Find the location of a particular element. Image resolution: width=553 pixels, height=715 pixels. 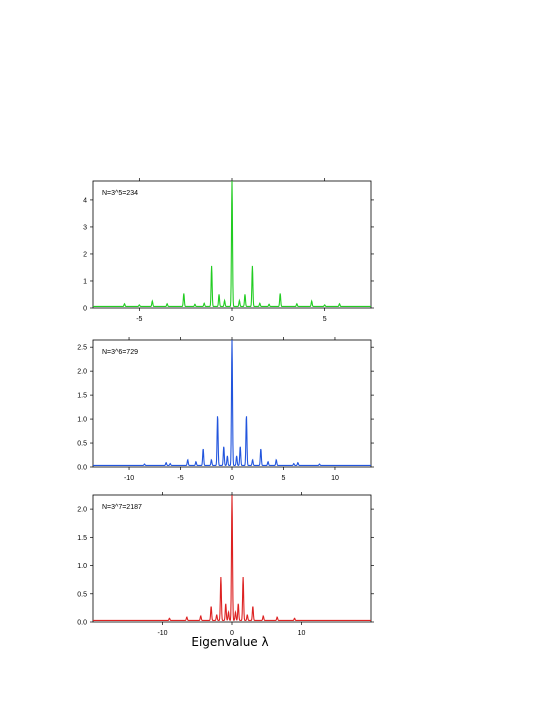

y-tick-label: 0 is located at coordinates (85, 309).